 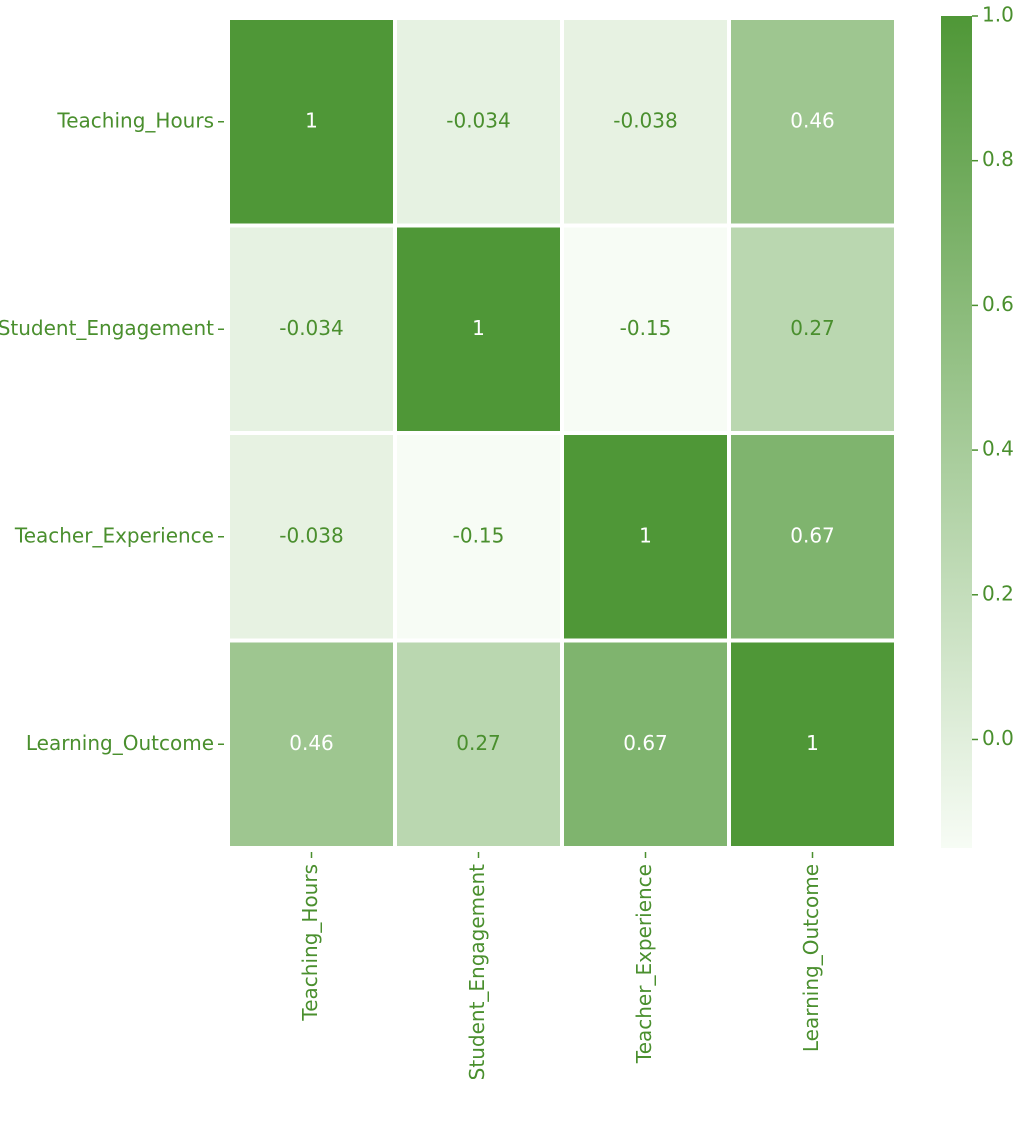 I want to click on colorbar-tick-label: 0.0, so click(x=998, y=738).